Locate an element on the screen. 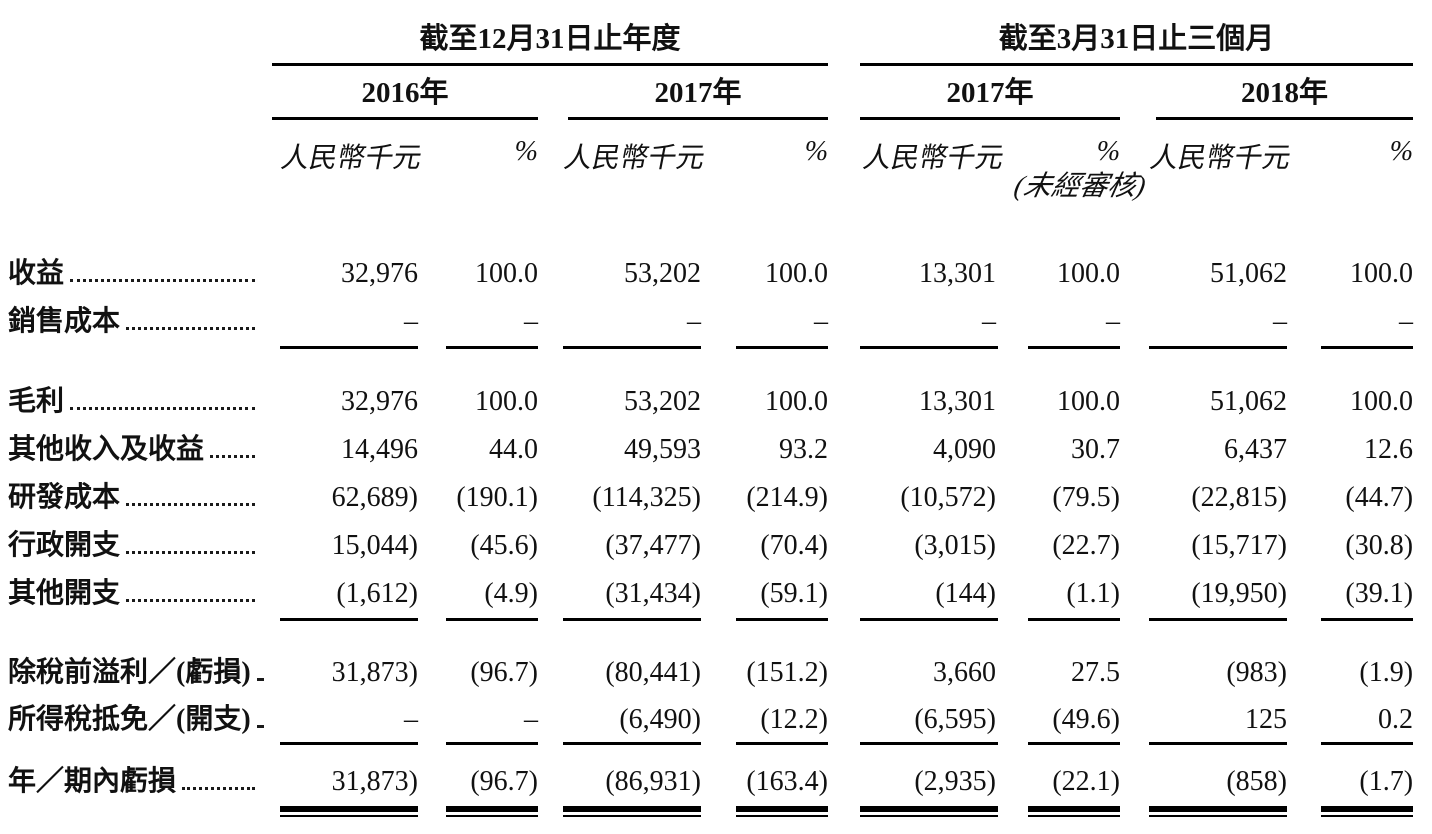  percent-cell: 27.5 is located at coordinates (1096, 672).